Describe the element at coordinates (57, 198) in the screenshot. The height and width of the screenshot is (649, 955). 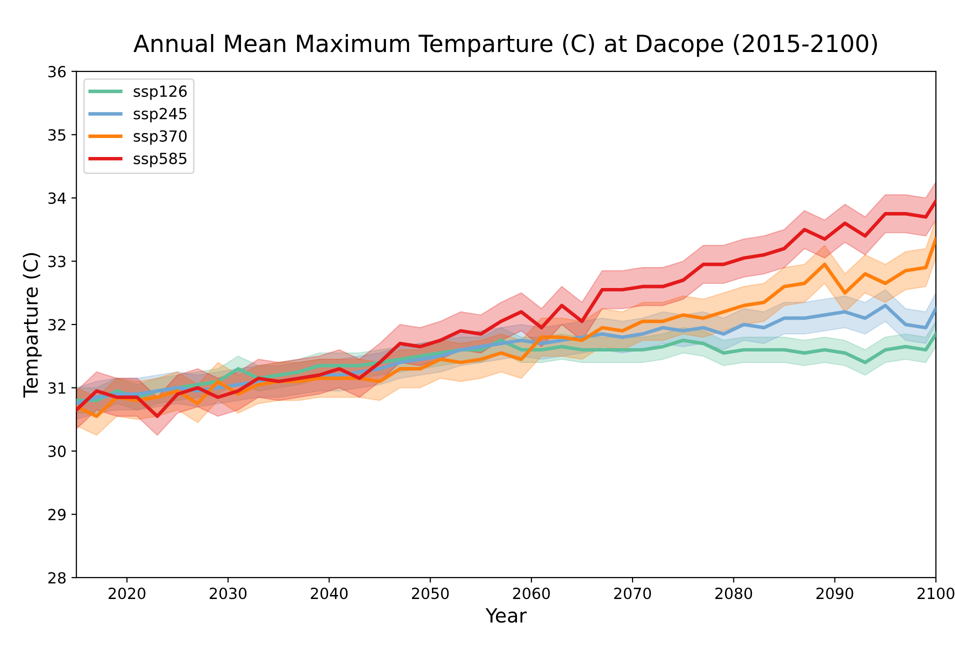
I see `y-tick-label: 34` at that location.